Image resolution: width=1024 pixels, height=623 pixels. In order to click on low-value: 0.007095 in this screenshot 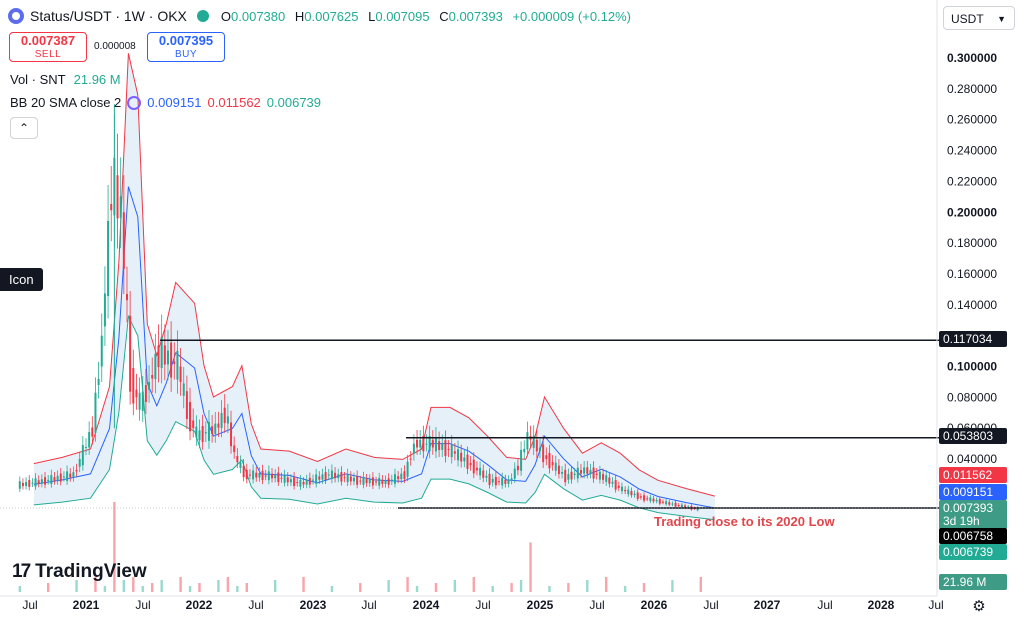, I will do `click(402, 16)`.